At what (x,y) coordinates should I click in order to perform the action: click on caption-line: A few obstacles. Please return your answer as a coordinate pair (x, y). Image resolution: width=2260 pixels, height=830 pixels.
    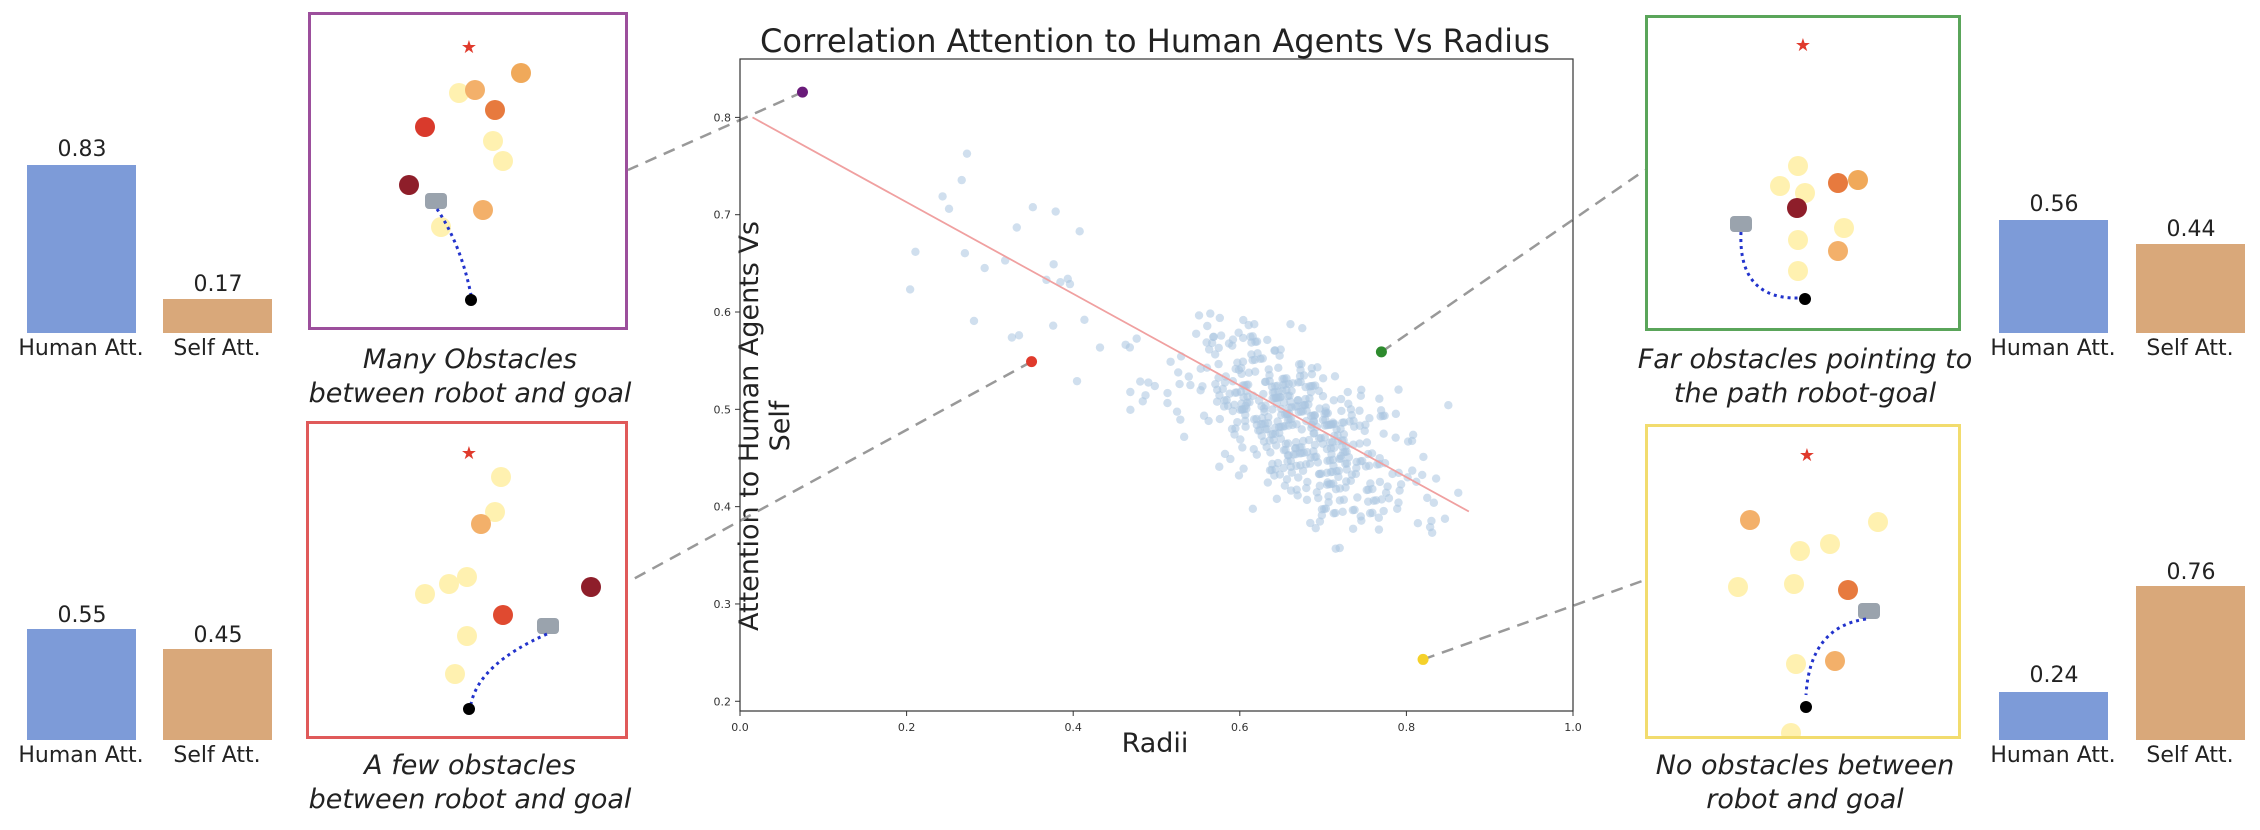
    Looking at the image, I should click on (470, 765).